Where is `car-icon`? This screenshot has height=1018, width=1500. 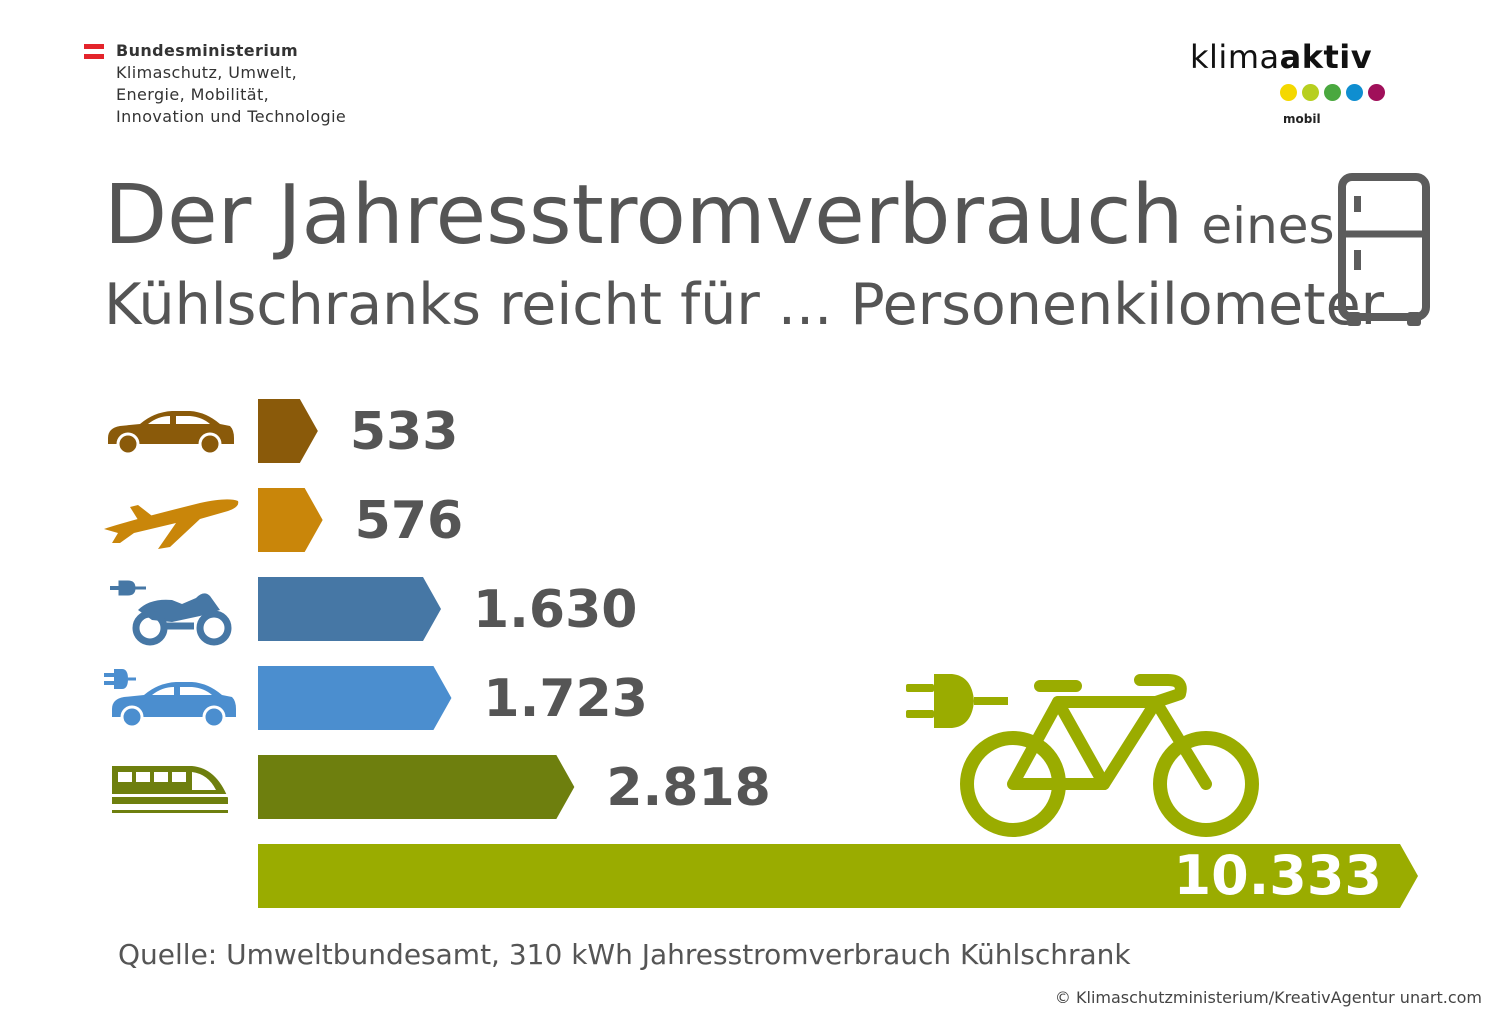 car-icon is located at coordinates (171, 433).